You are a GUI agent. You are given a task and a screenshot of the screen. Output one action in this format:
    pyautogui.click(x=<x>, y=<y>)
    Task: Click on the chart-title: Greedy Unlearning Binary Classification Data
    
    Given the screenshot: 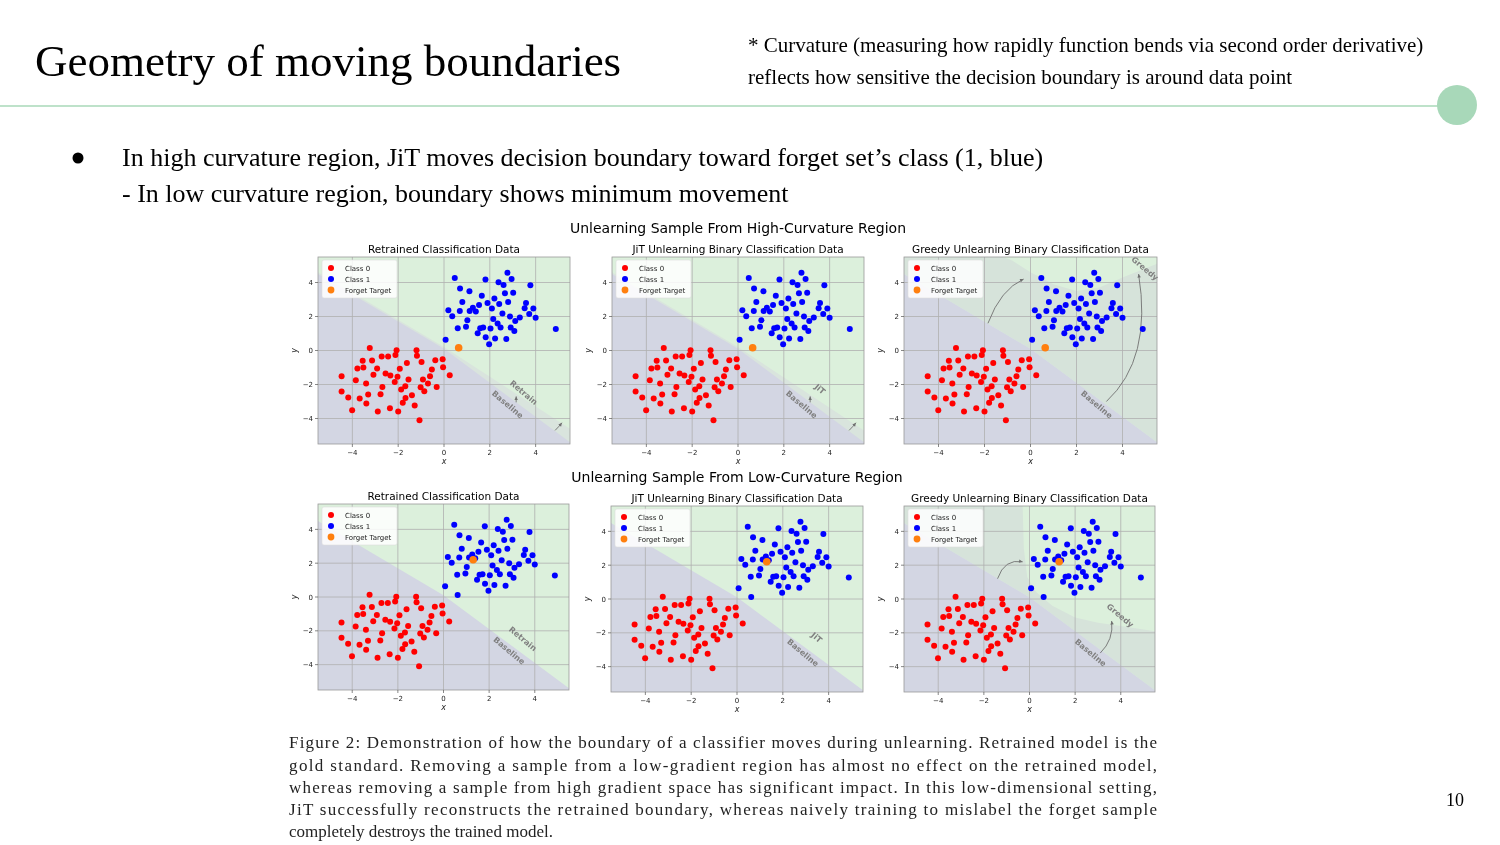 What is the action you would take?
    pyautogui.click(x=1029, y=498)
    